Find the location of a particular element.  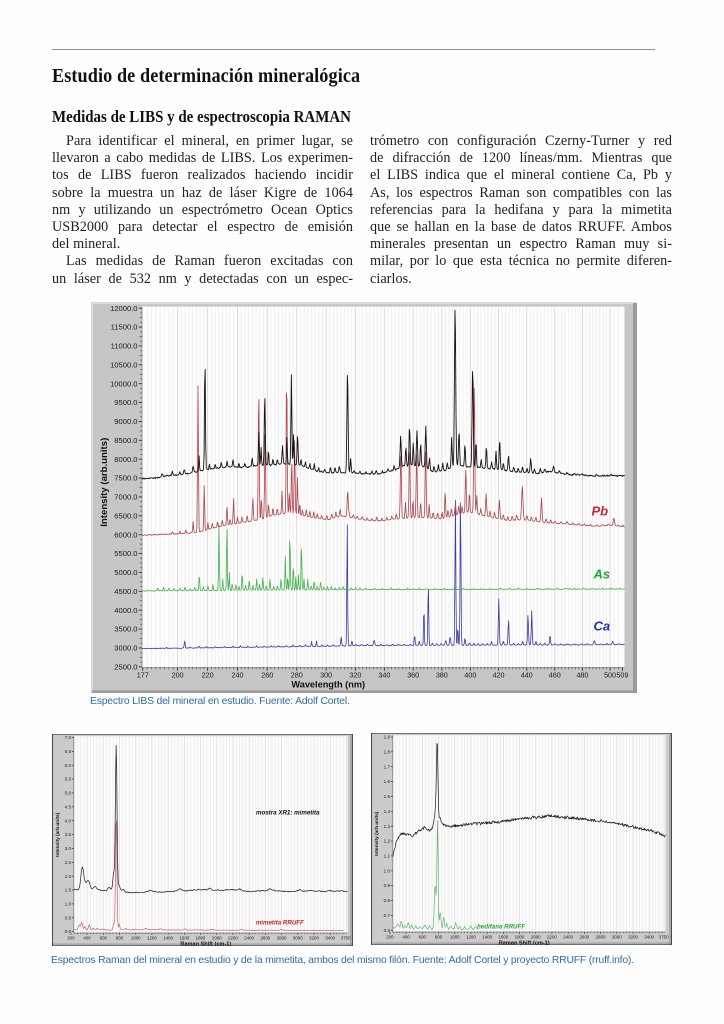

svg-text: 10000.0 is located at coordinates (123, 383).